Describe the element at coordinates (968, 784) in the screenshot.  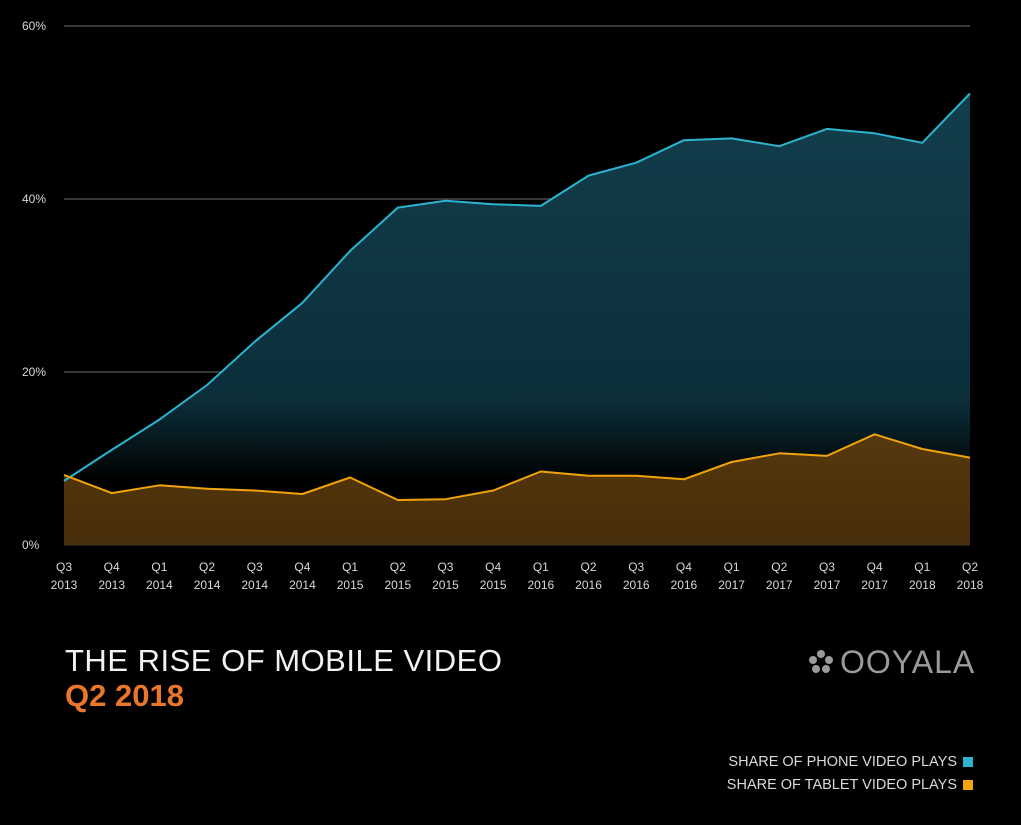
I see `legend-swatch-tablet` at that location.